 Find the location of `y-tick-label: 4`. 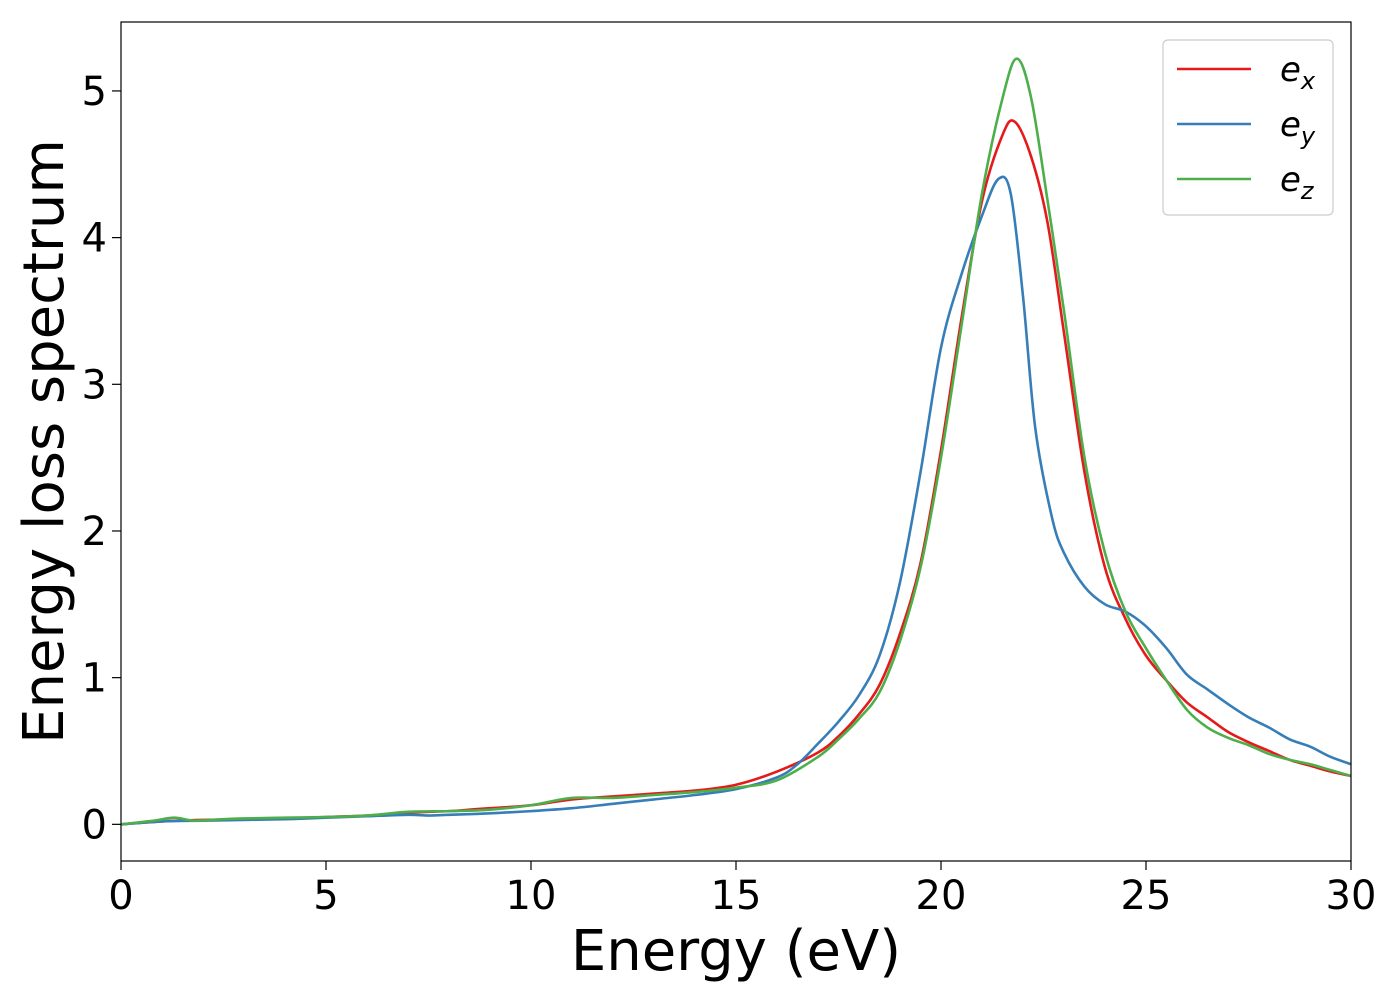

y-tick-label: 4 is located at coordinates (94, 239).